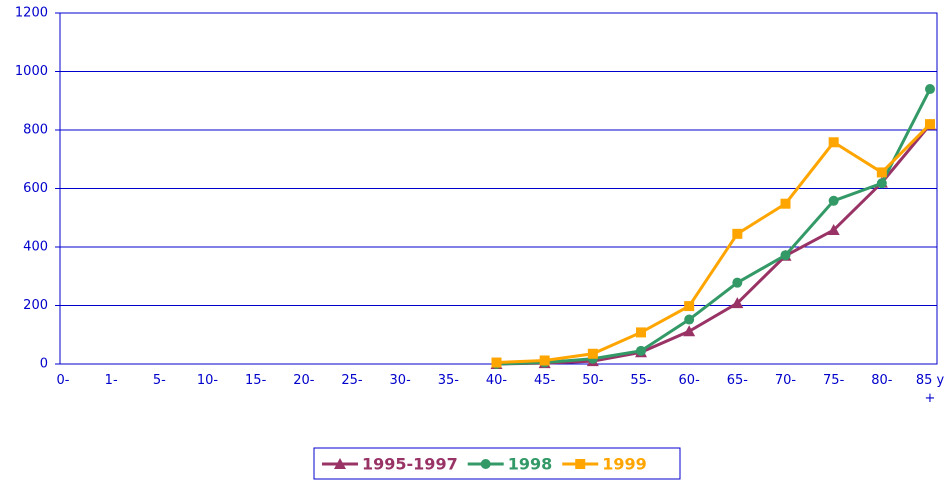  I want to click on x-tick-label: 5-, so click(159, 380).